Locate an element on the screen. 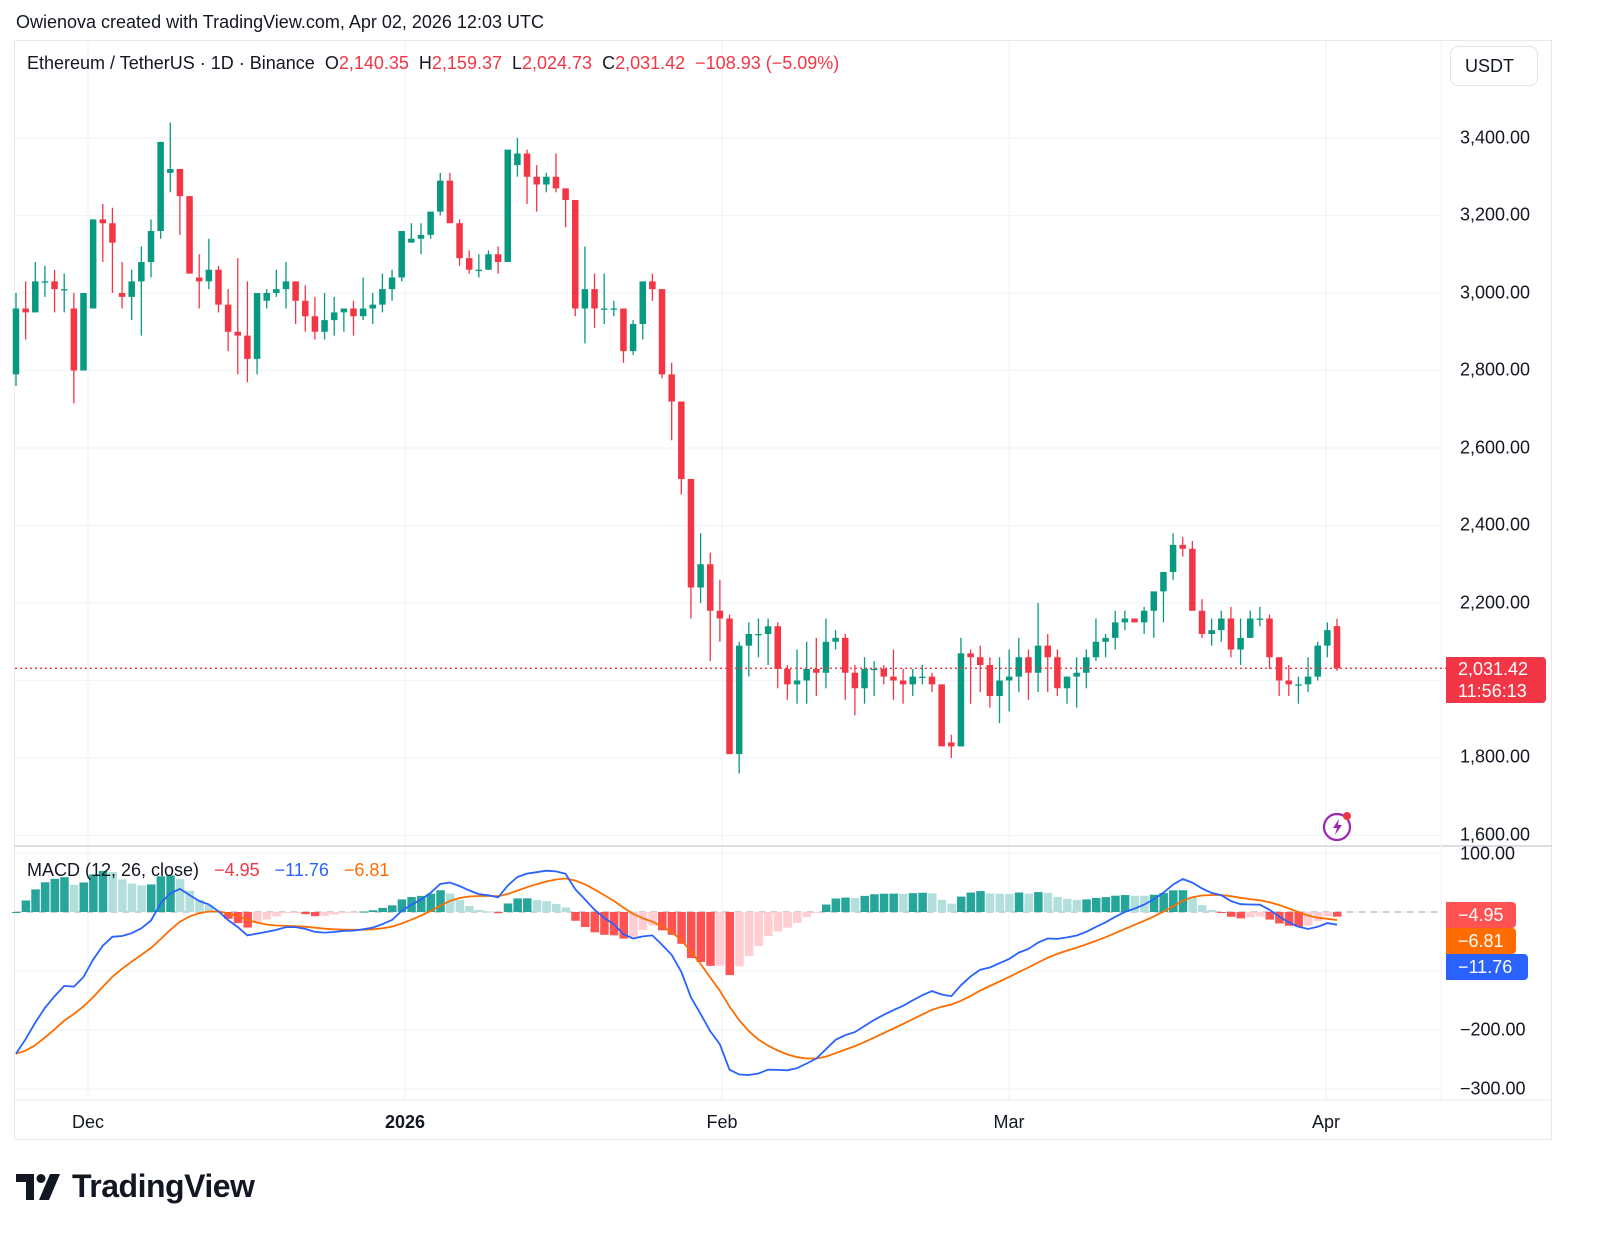  time-tick-2026: 2026 is located at coordinates (405, 1122).